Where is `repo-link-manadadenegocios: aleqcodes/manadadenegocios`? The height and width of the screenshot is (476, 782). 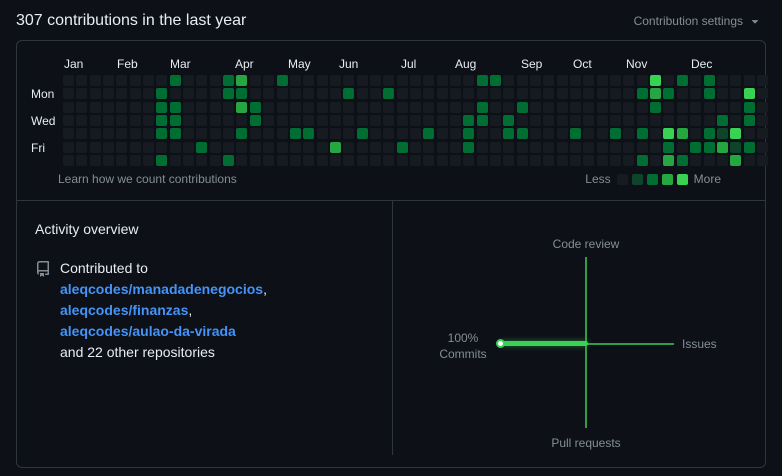 repo-link-manadadenegocios: aleqcodes/manadadenegocios is located at coordinates (162, 289).